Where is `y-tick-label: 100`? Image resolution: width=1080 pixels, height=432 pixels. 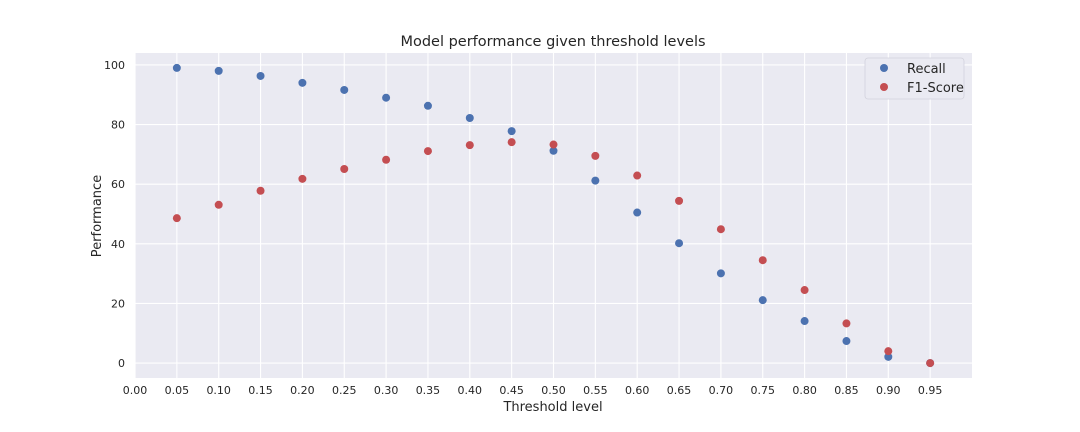
y-tick-label: 100 is located at coordinates (114, 65).